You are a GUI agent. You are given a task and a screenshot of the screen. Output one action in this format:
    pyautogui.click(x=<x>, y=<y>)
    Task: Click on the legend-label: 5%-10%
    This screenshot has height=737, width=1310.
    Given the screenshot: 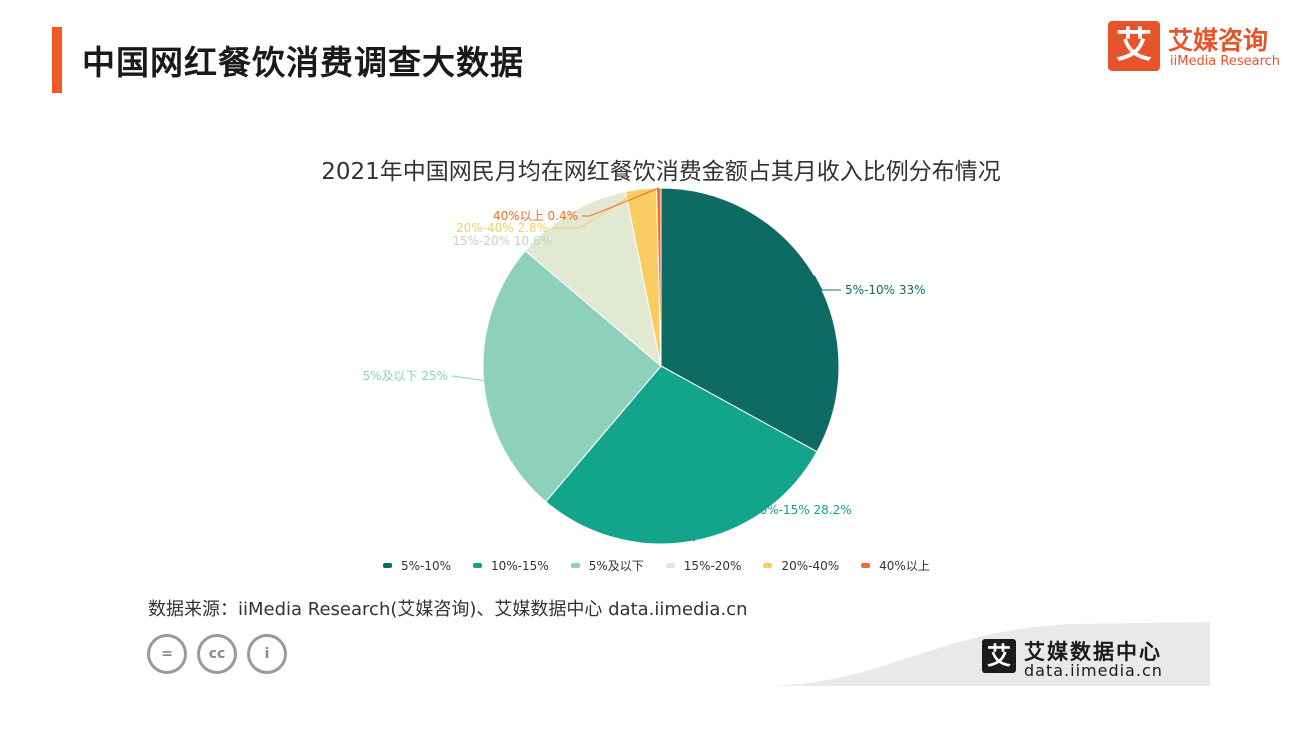 What is the action you would take?
    pyautogui.click(x=426, y=565)
    